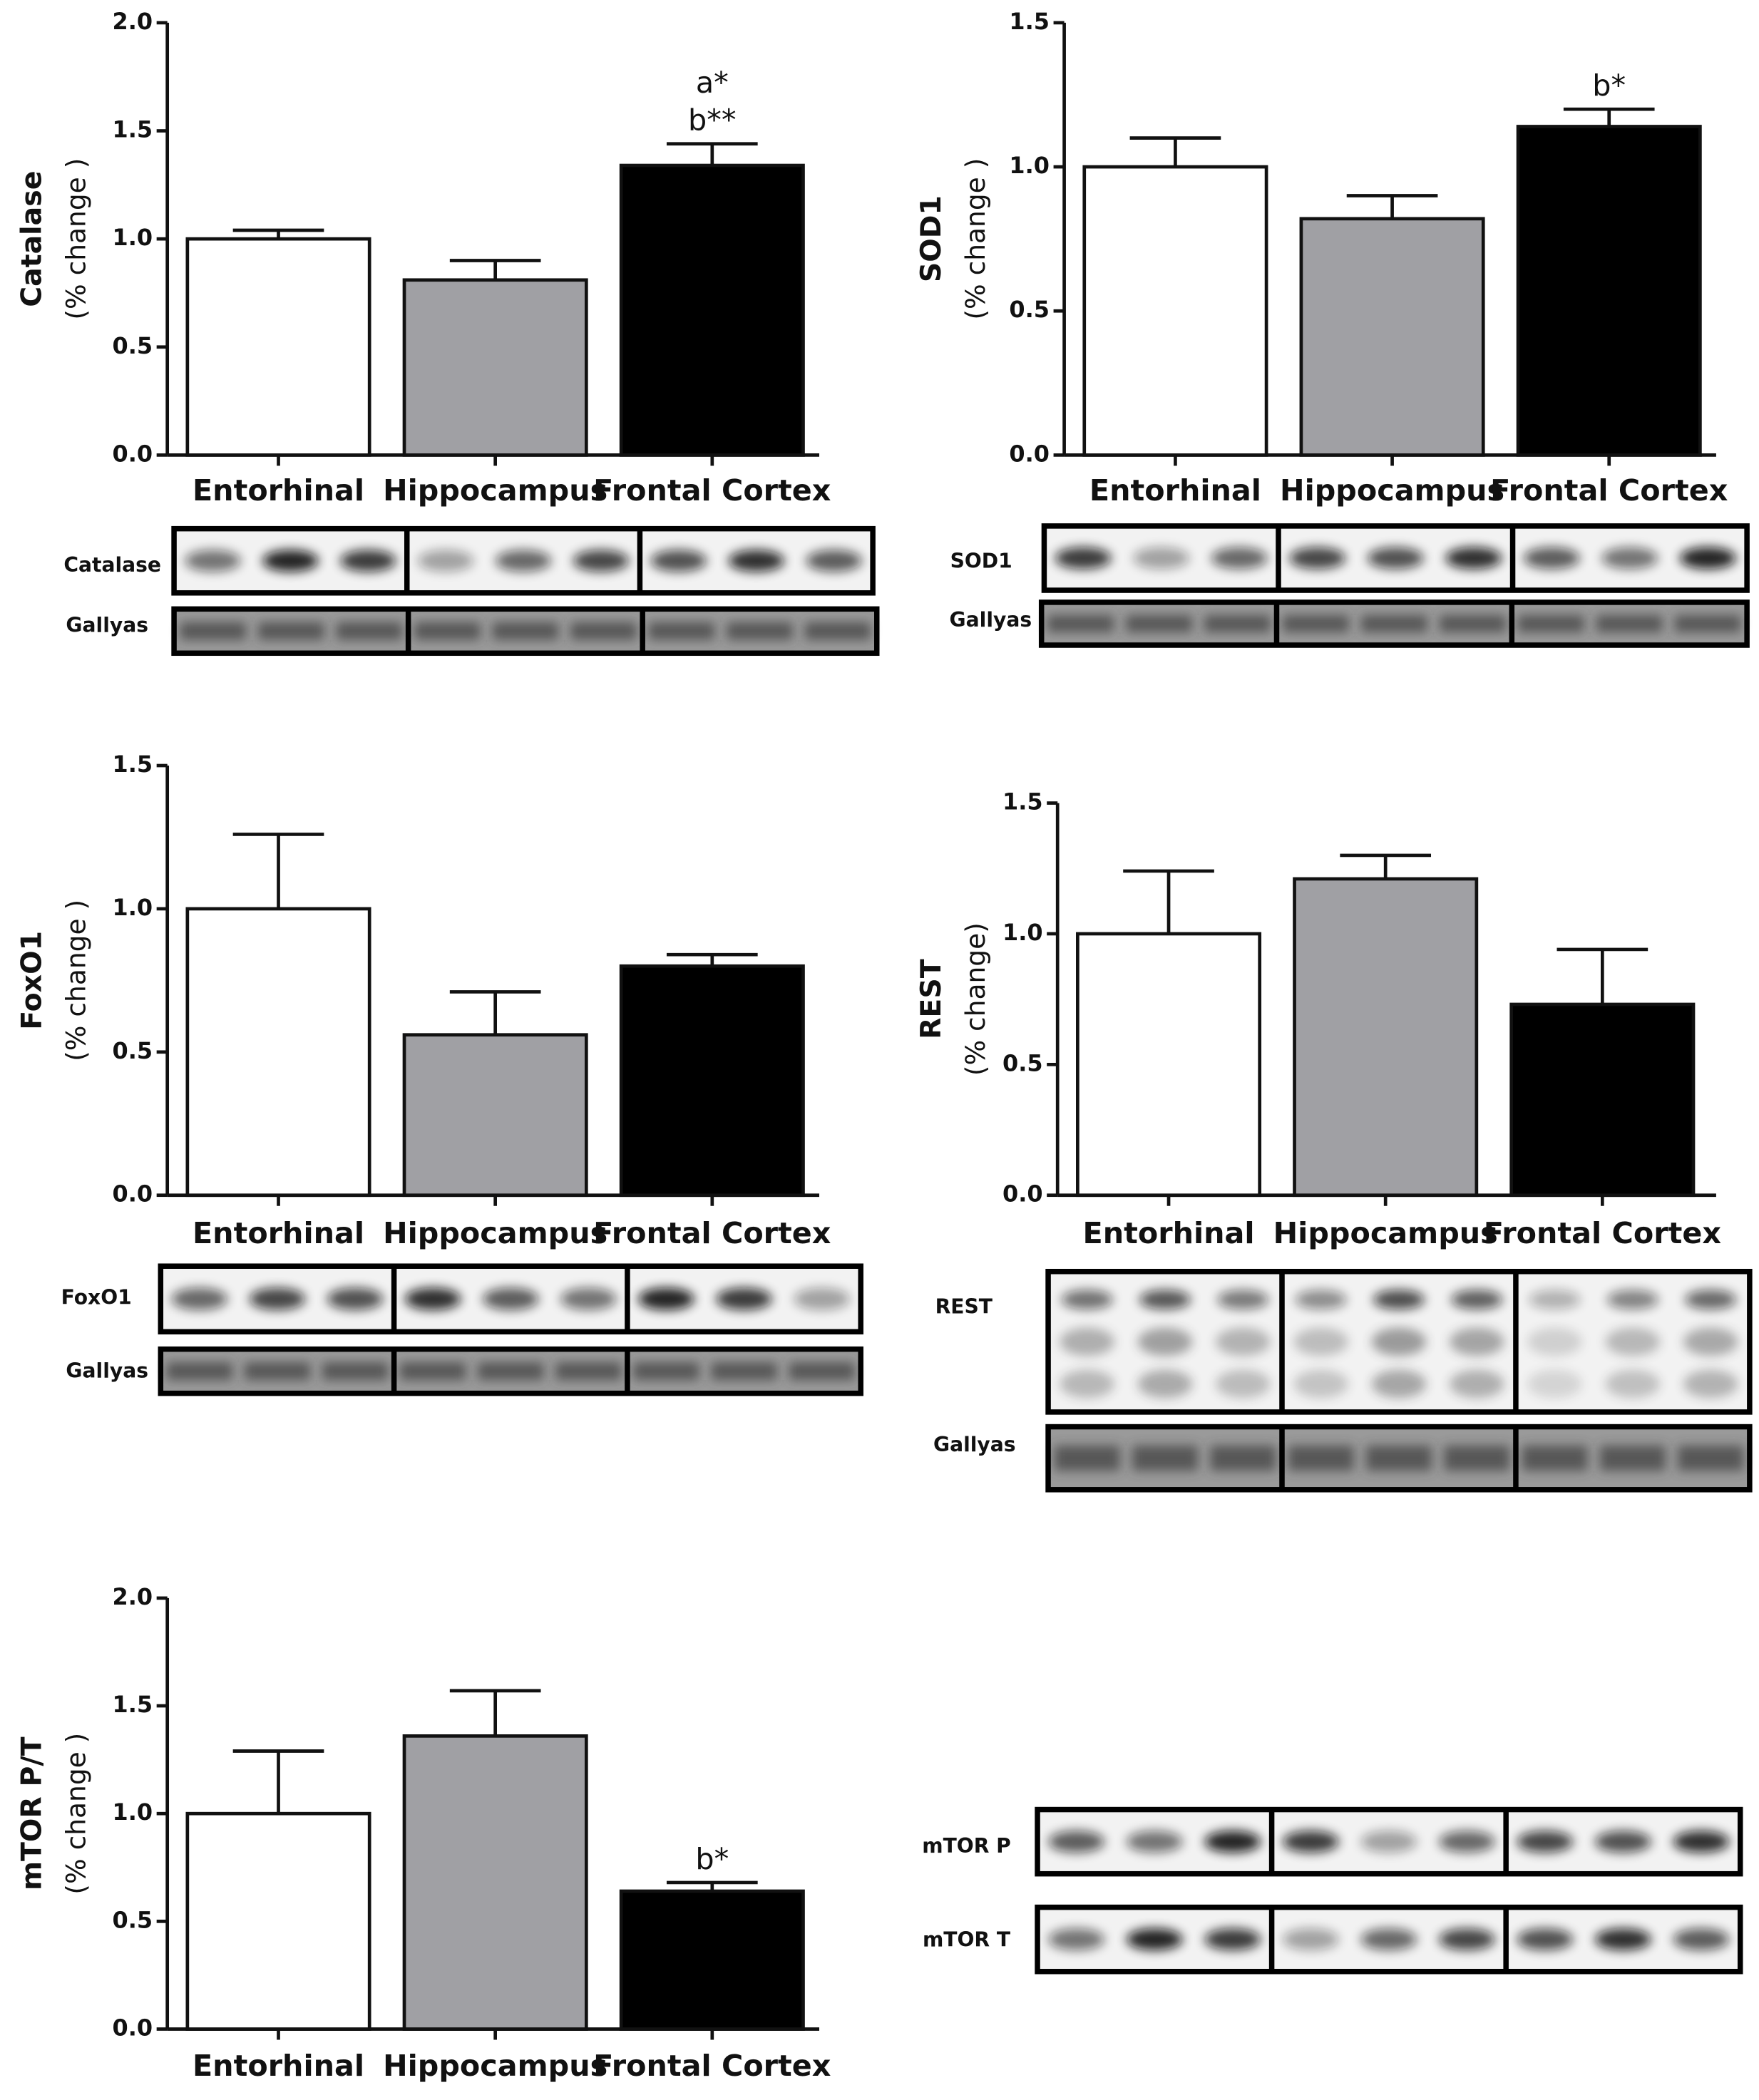 Image resolution: width=1759 pixels, height=2100 pixels. What do you see at coordinates (931, 238) in the screenshot?
I see `y-axis-label: SOD1` at bounding box center [931, 238].